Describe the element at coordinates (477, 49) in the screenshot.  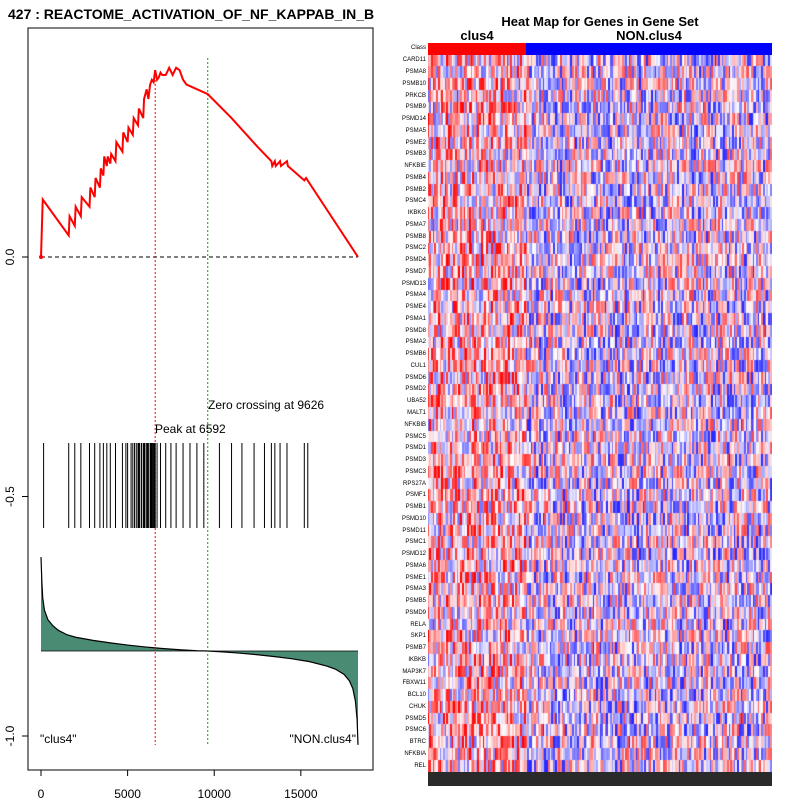
I see `class-bar-clus4` at that location.